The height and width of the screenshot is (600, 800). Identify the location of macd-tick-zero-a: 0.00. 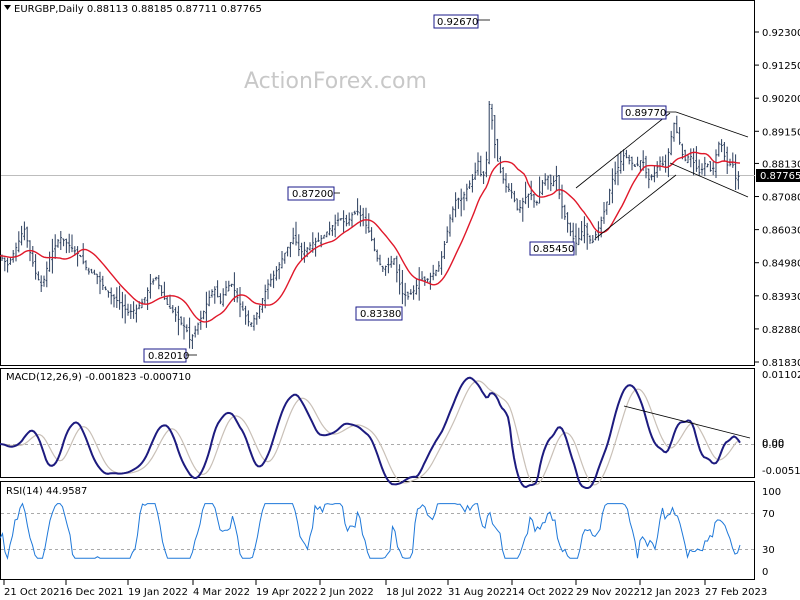
(773, 443).